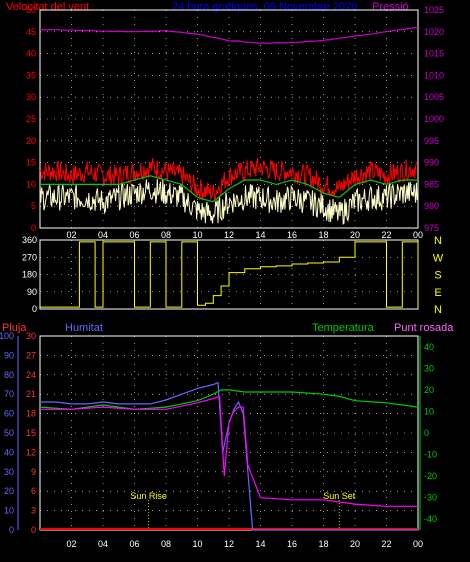 The height and width of the screenshot is (562, 470). Describe the element at coordinates (390, 7) in the screenshot. I see `pressure-title: Pressió` at that location.